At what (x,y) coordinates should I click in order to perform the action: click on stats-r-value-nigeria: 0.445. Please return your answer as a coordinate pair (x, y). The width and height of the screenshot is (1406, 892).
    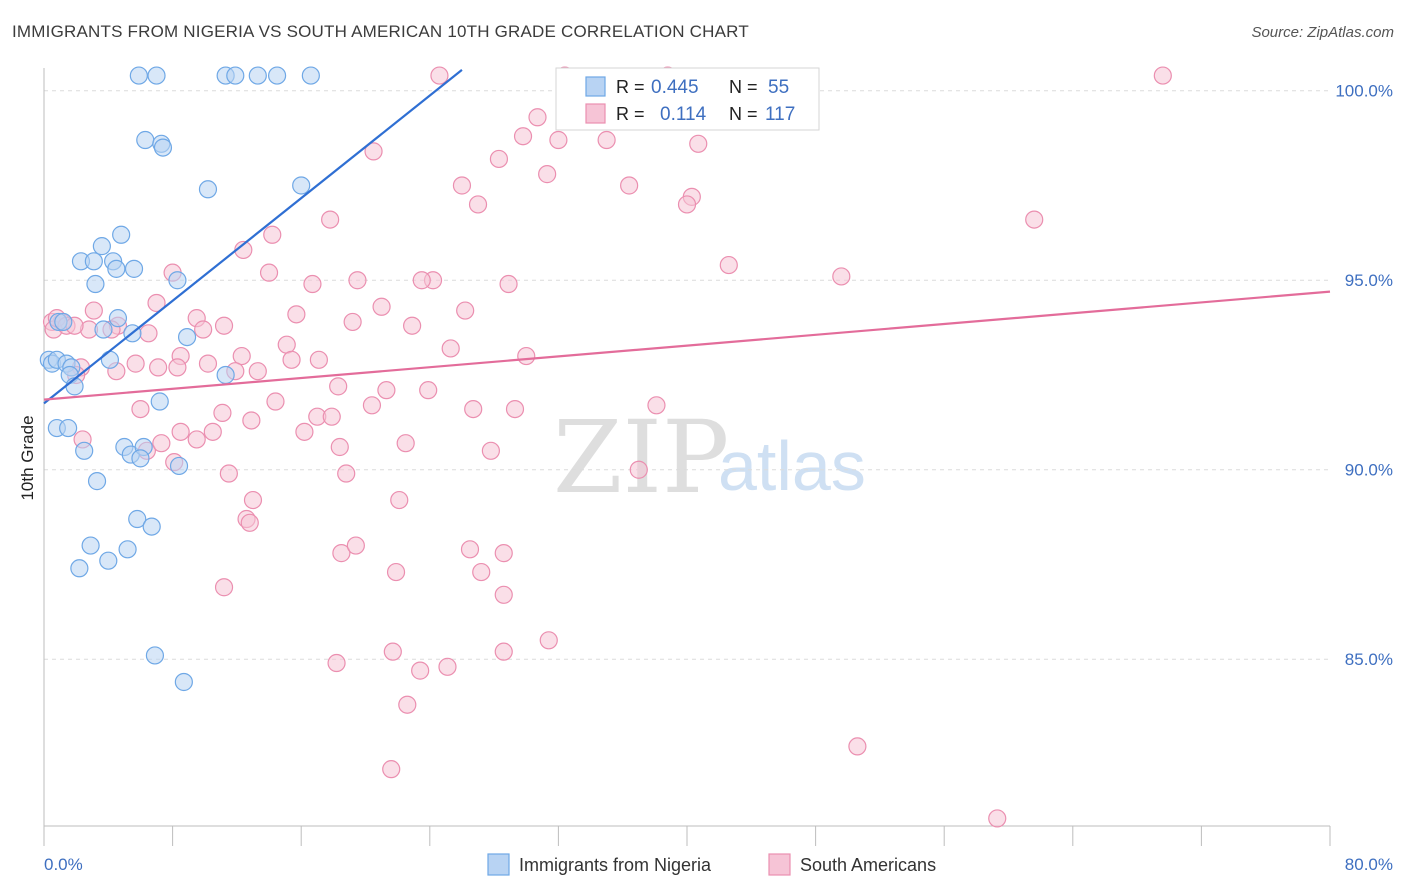
    Looking at the image, I should click on (675, 87).